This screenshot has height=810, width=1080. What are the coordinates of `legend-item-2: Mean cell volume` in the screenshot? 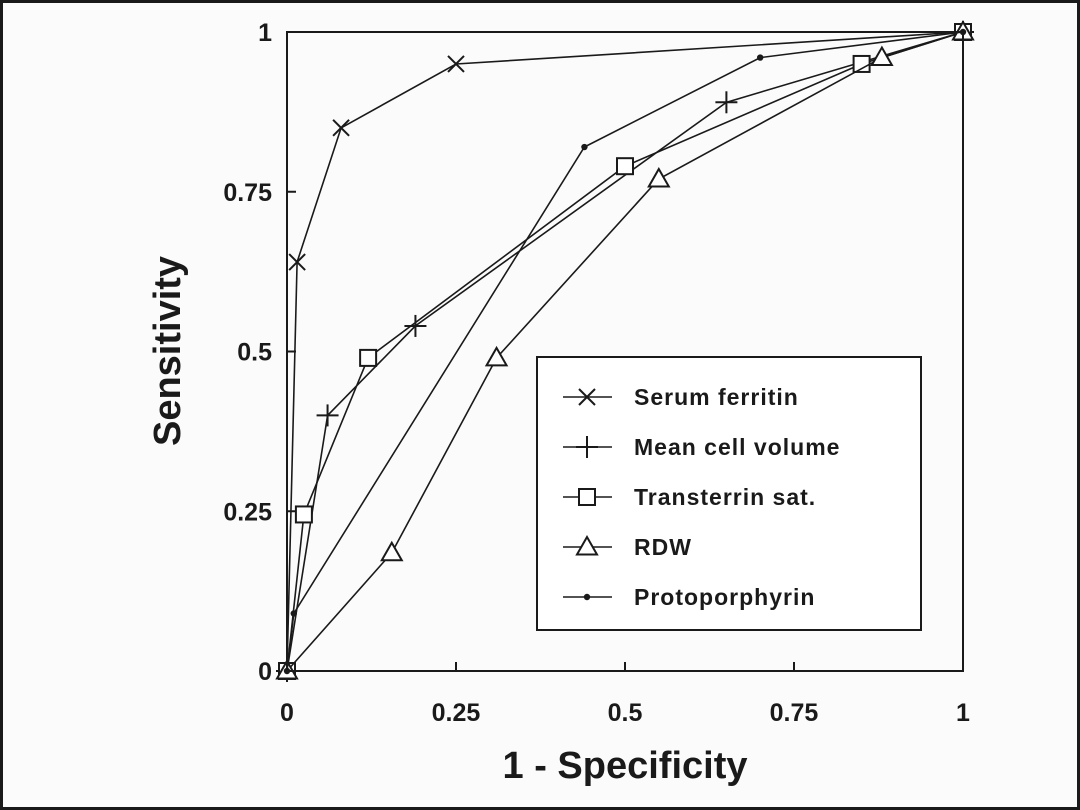 It's located at (701, 447).